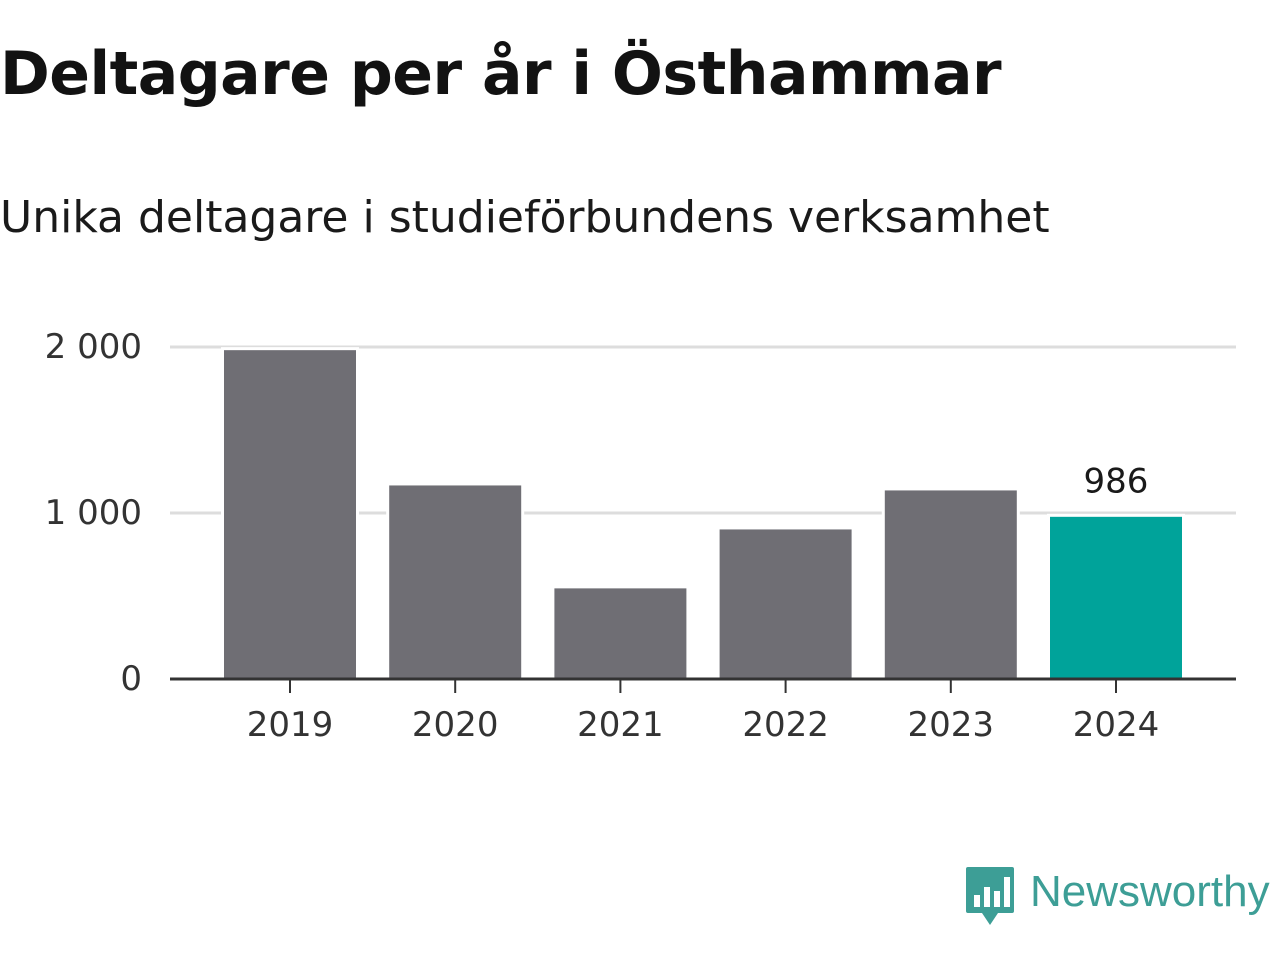 The height and width of the screenshot is (960, 1280). Describe the element at coordinates (950, 584) in the screenshot. I see `bar-2023` at that location.